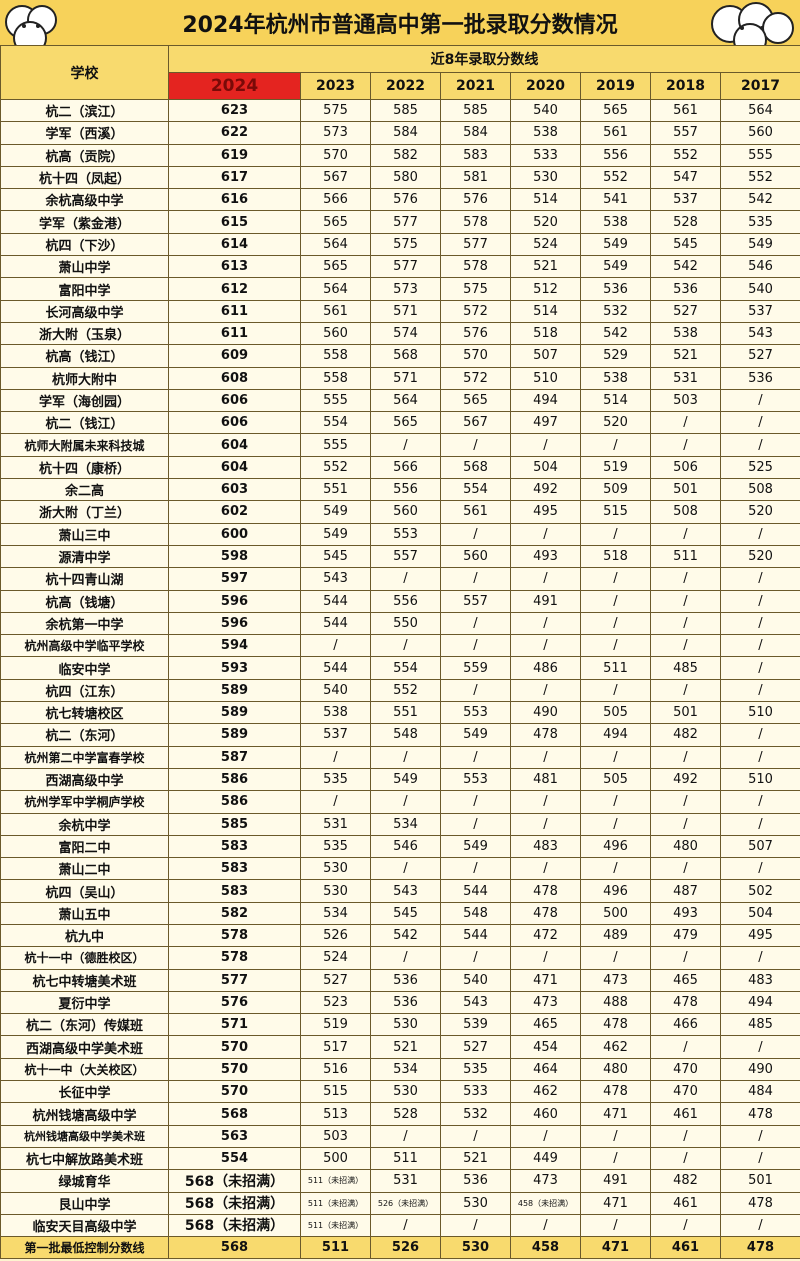 The height and width of the screenshot is (1261, 800). I want to click on score-cell: 615, so click(234, 222).